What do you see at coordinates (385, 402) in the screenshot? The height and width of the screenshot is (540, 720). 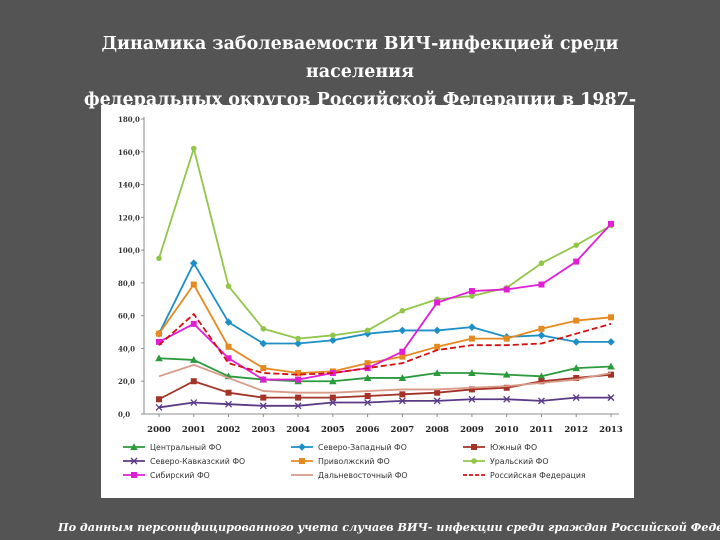 I see `series-Северо-Кавказский ФО` at bounding box center [385, 402].